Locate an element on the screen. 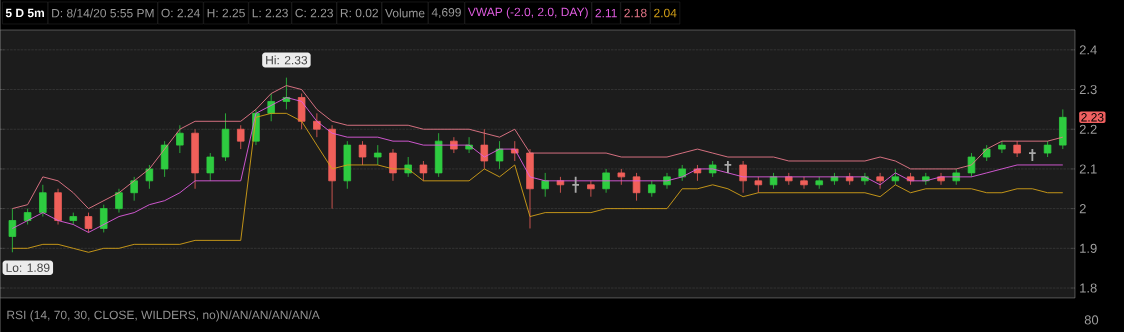  y-tick-label: 2.2 is located at coordinates (1088, 129).